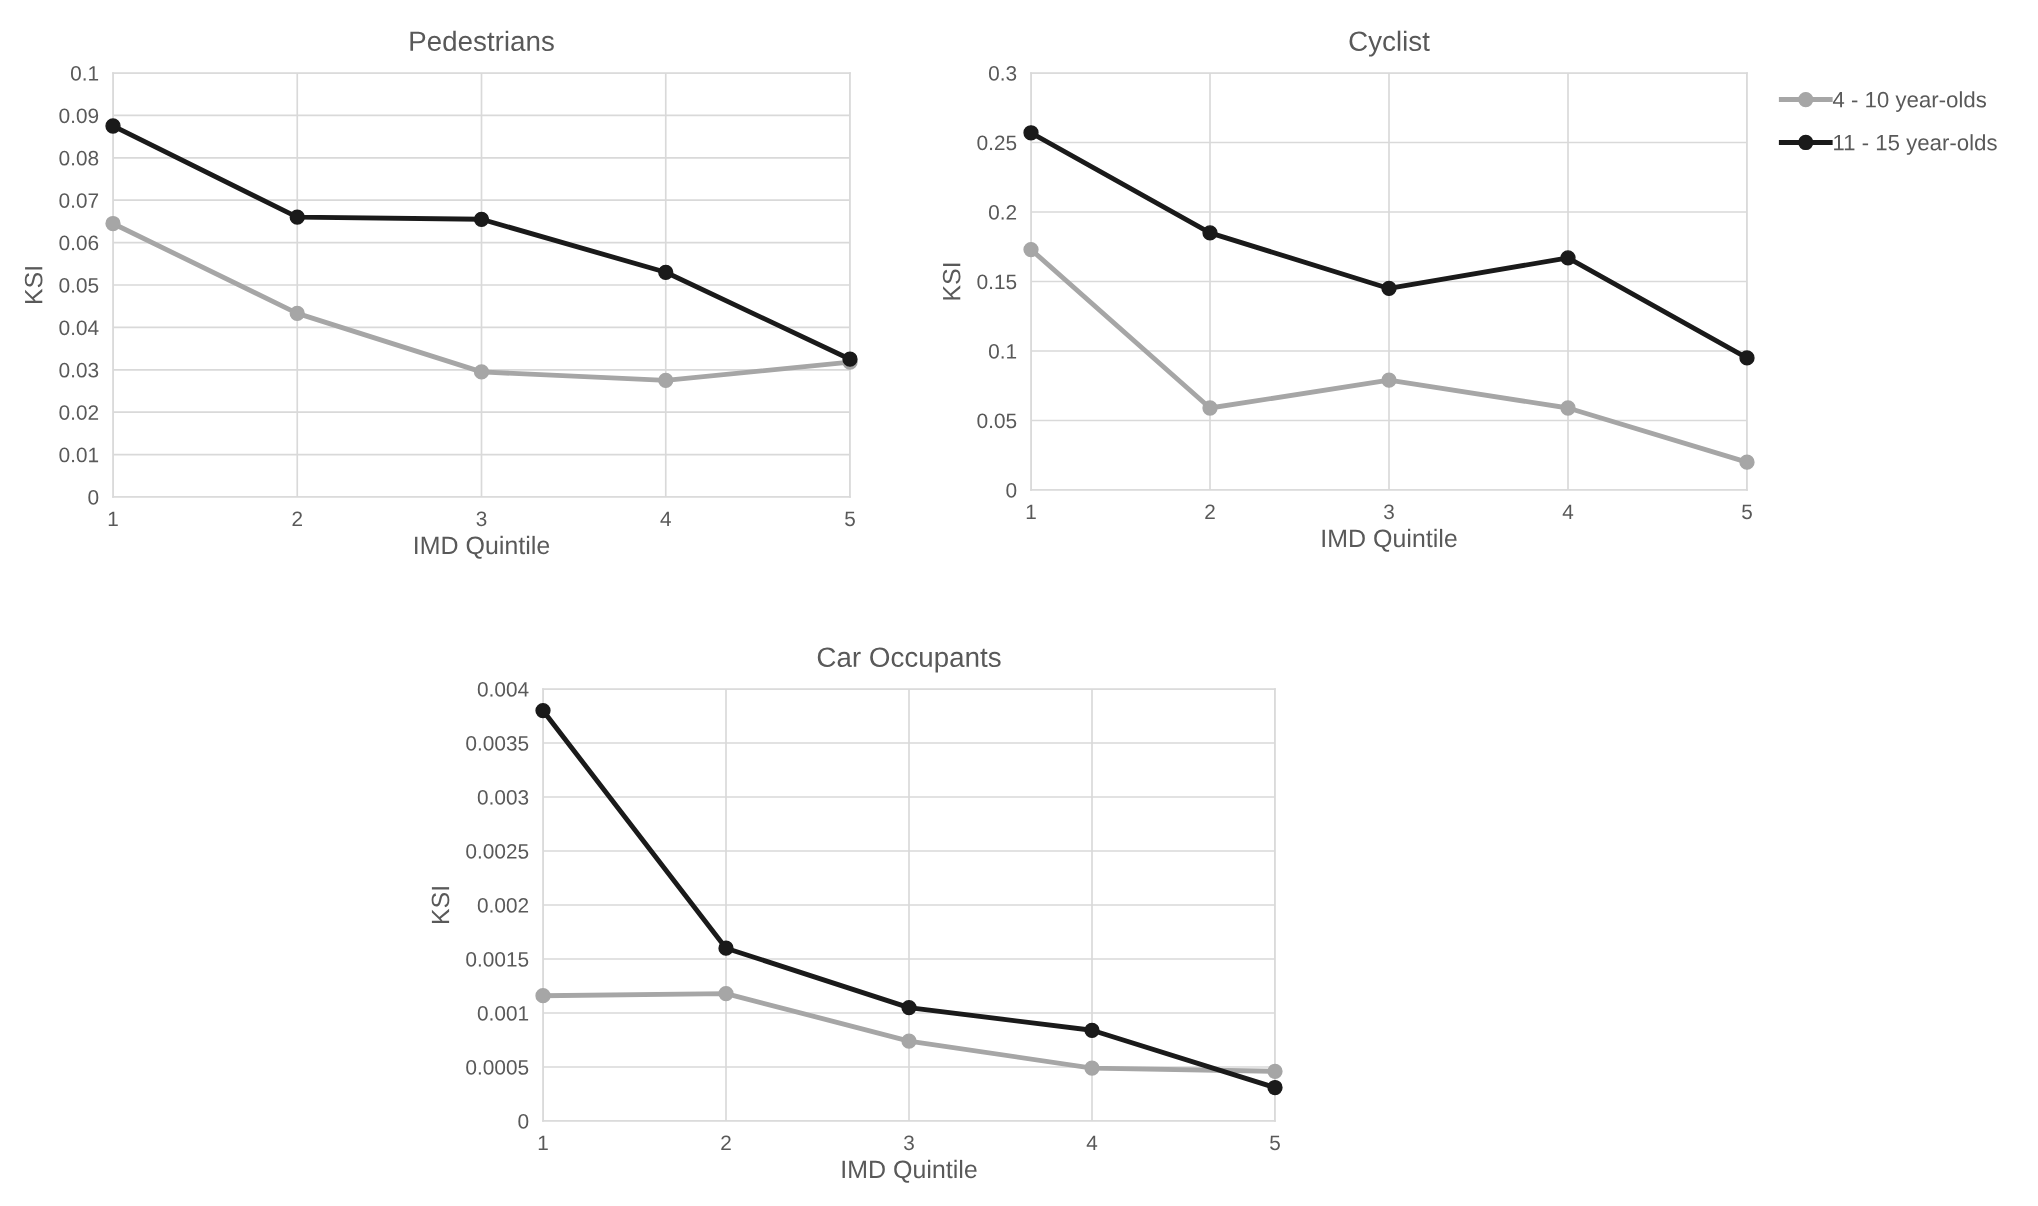  What do you see at coordinates (79, 455) in the screenshot?
I see `y-tick-label: 0.01` at bounding box center [79, 455].